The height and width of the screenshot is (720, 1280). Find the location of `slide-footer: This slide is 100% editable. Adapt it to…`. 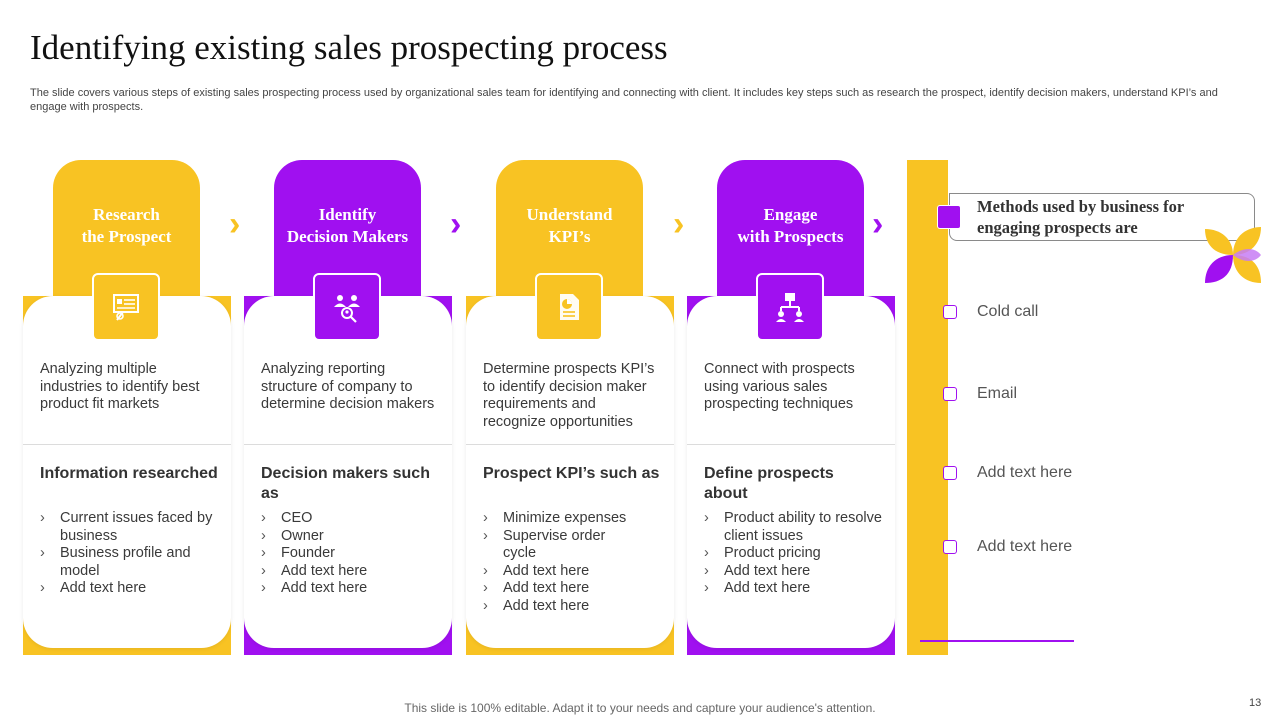

slide-footer: This slide is 100% editable. Adapt it to… is located at coordinates (640, 708).